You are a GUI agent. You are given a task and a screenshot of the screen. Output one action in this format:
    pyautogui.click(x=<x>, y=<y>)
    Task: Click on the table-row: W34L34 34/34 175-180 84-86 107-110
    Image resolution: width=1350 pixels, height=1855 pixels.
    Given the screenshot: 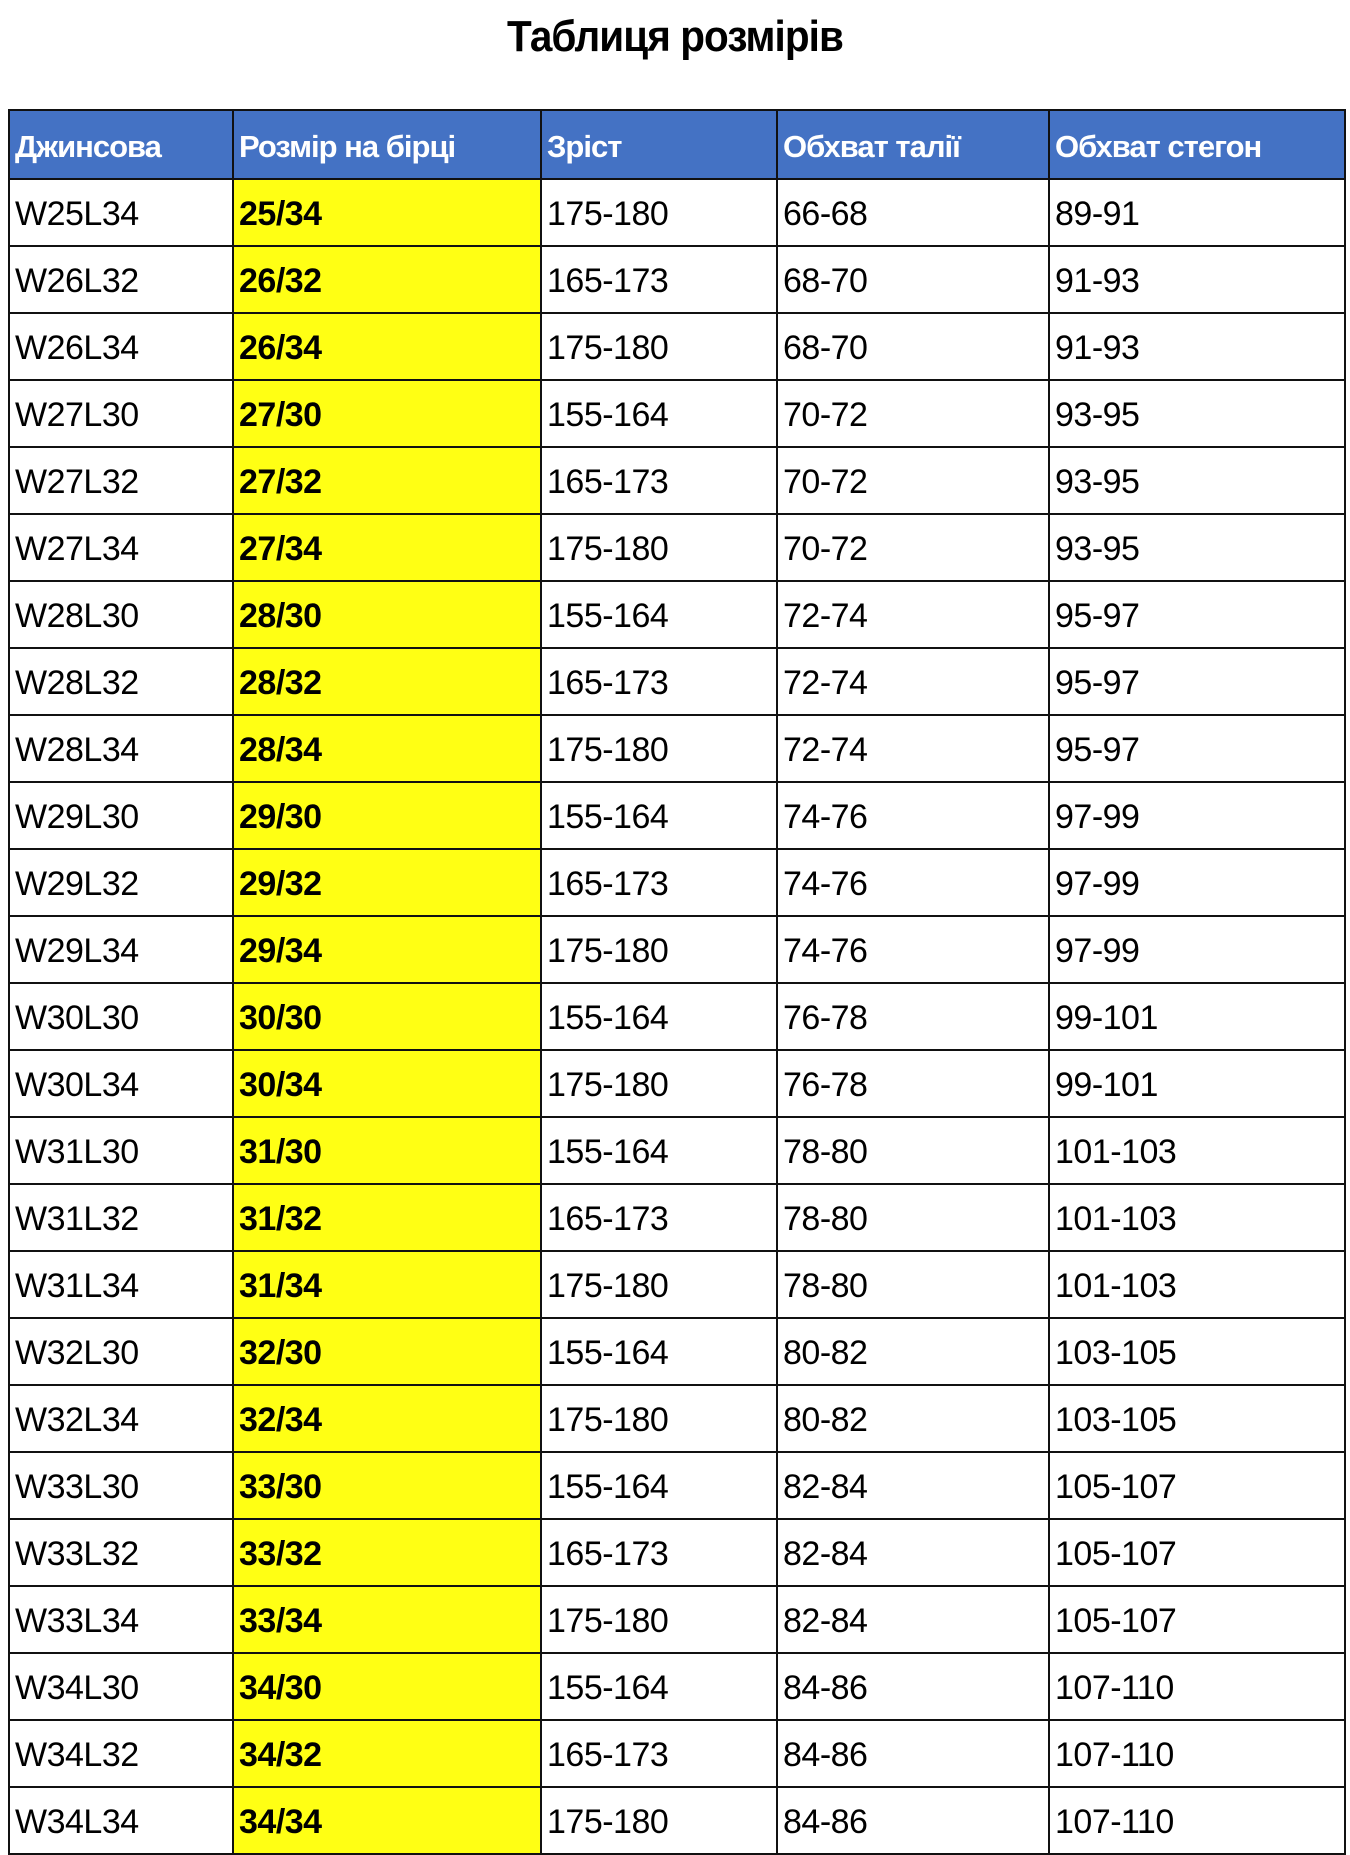 What is the action you would take?
    pyautogui.click(x=677, y=1820)
    